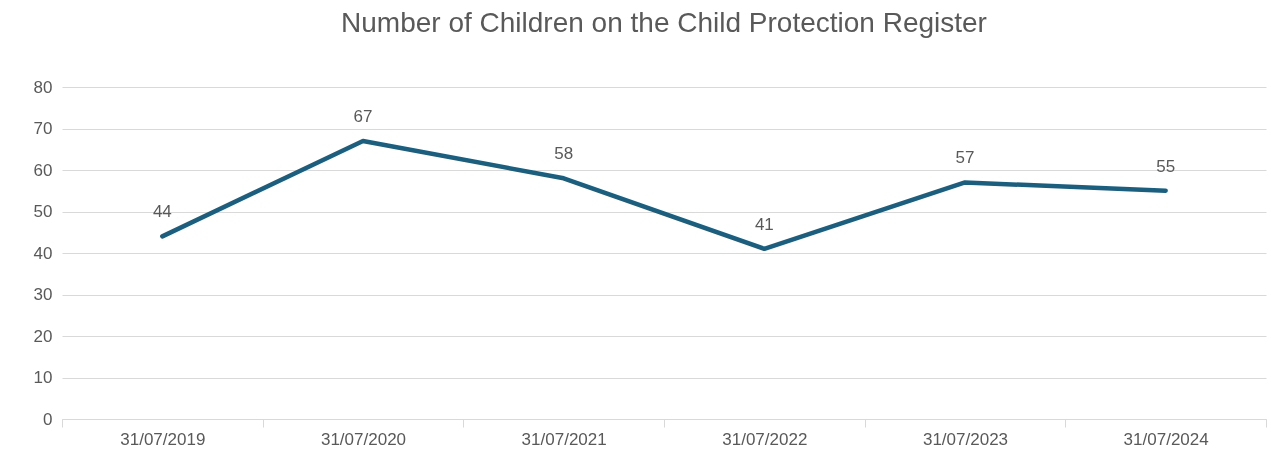 Image resolution: width=1271 pixels, height=466 pixels. I want to click on y-tick-label: 30, so click(43, 294).